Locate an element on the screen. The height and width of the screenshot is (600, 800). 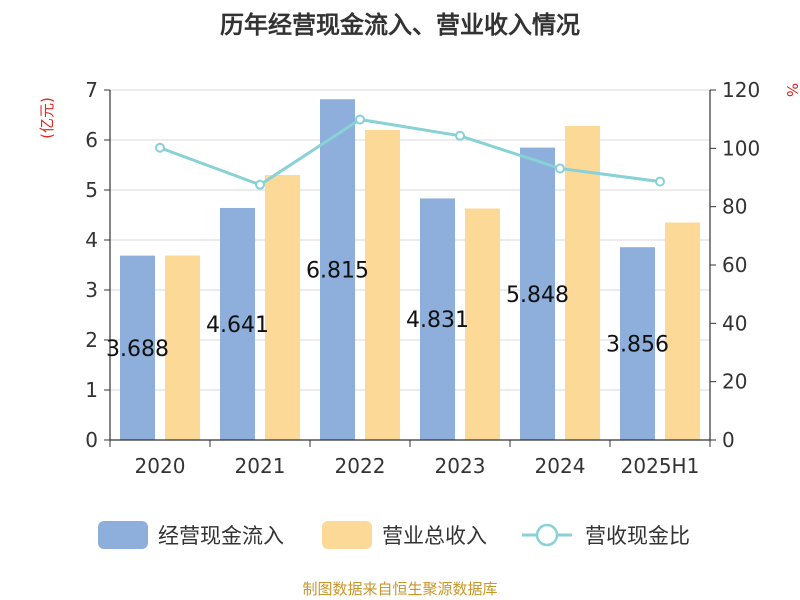
left-tick-label: 5 is located at coordinates (91, 190).